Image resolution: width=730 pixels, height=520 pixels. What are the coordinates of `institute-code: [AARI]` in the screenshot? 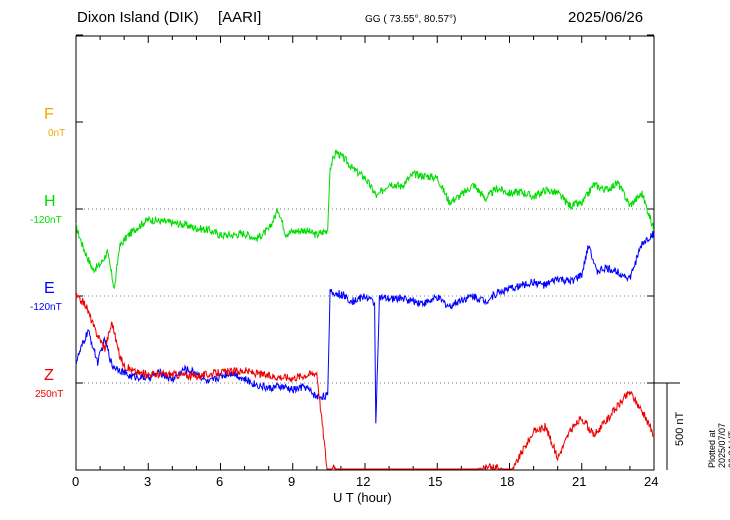 It's located at (240, 17).